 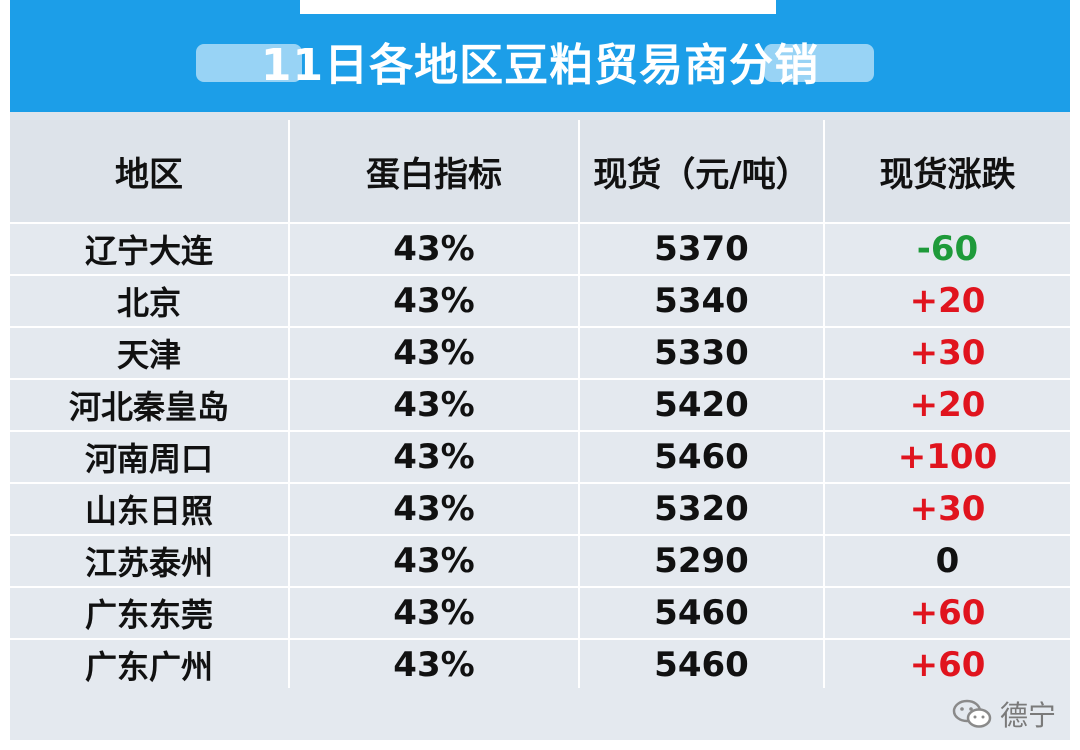 What do you see at coordinates (702, 406) in the screenshot?
I see `price-cell: 5420` at bounding box center [702, 406].